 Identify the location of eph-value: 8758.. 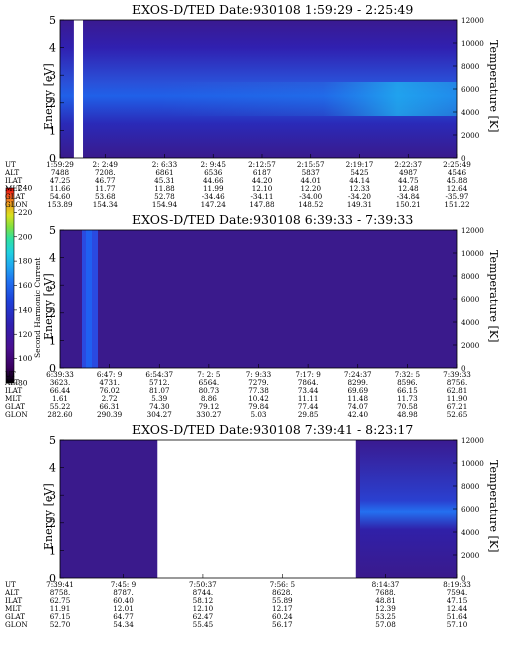
(60, 592).